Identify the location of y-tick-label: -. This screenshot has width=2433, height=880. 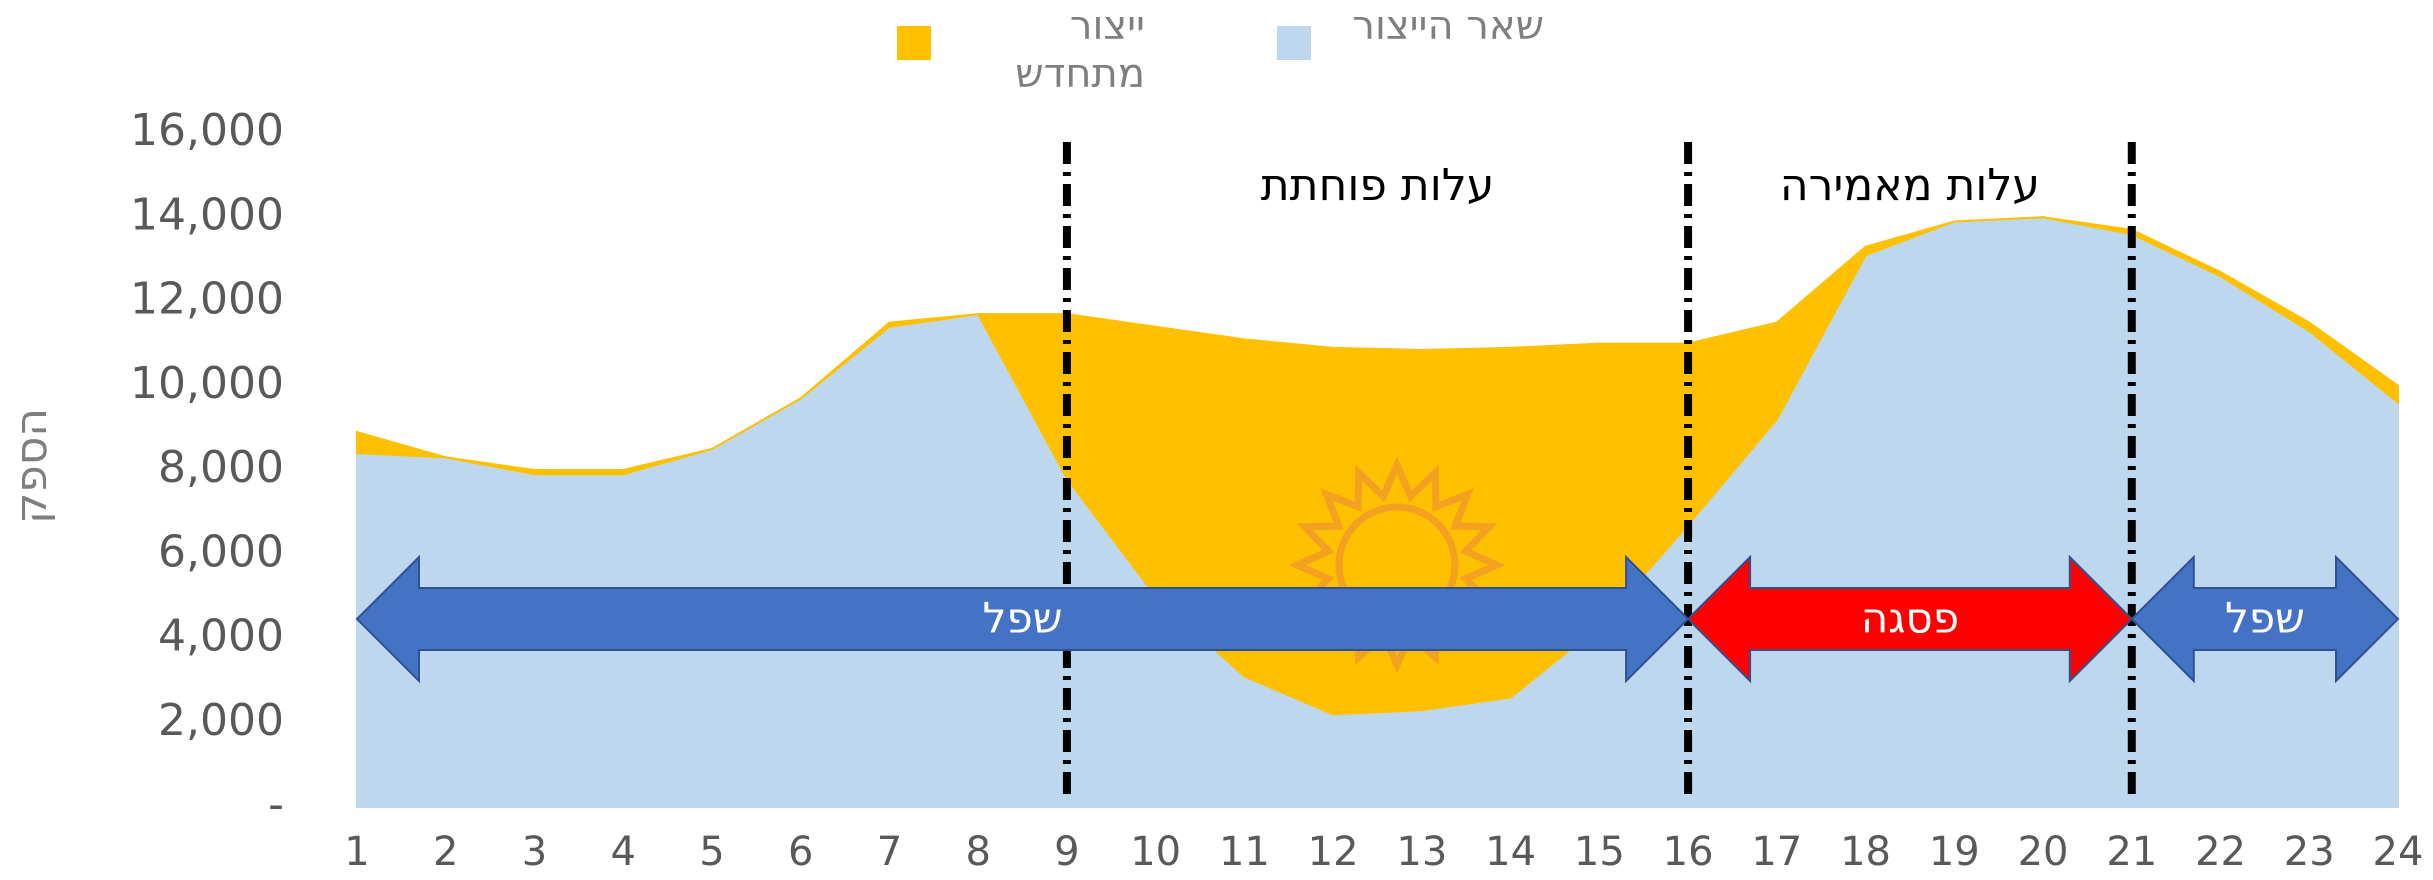
(276, 804).